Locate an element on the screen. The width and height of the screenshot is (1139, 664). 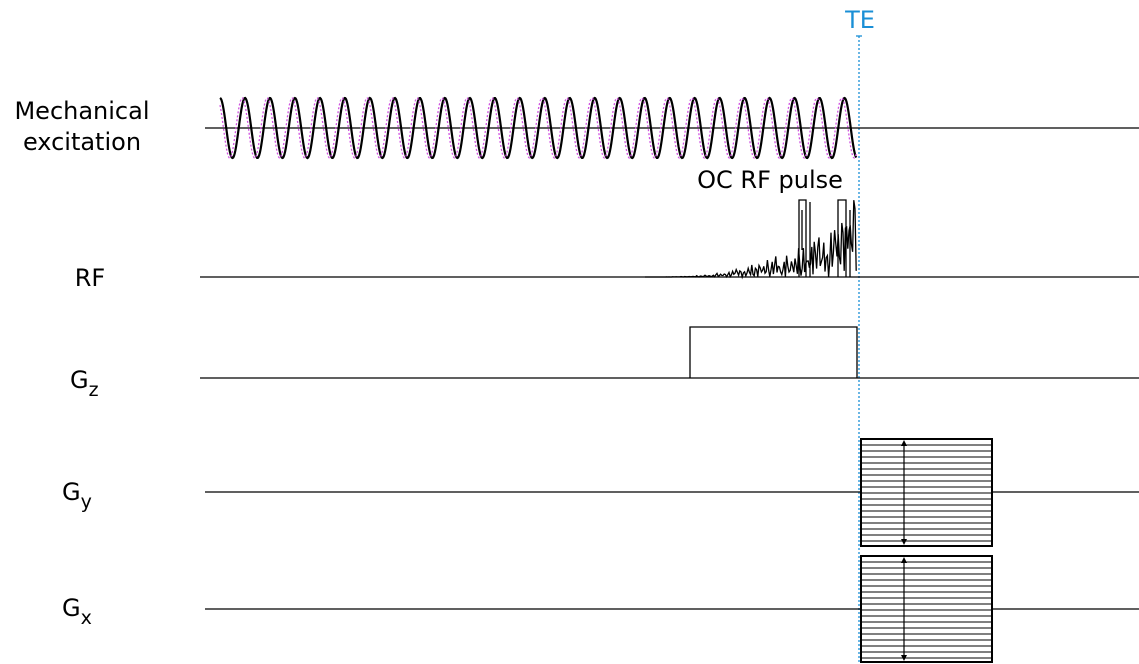
mechanical-wave is located at coordinates (538, 128).